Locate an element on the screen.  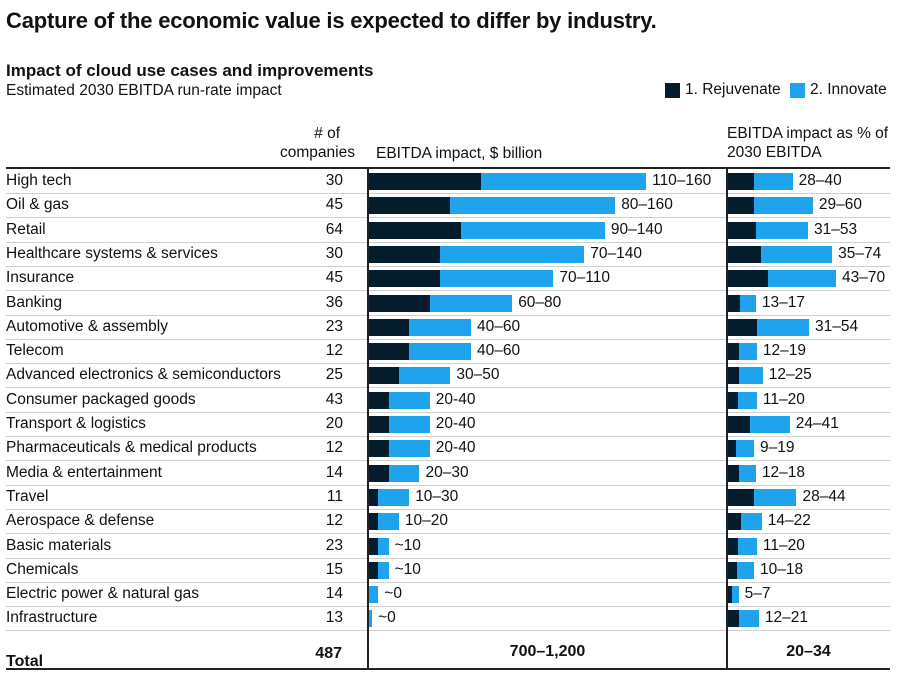
industry-name: Telecom is located at coordinates (35, 351).